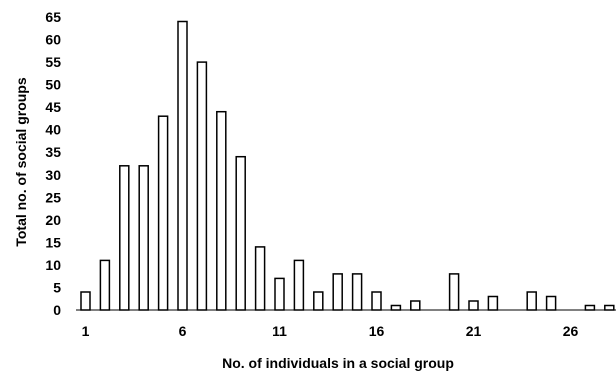  Describe the element at coordinates (53, 175) in the screenshot. I see `y-tick-label: 30` at that location.